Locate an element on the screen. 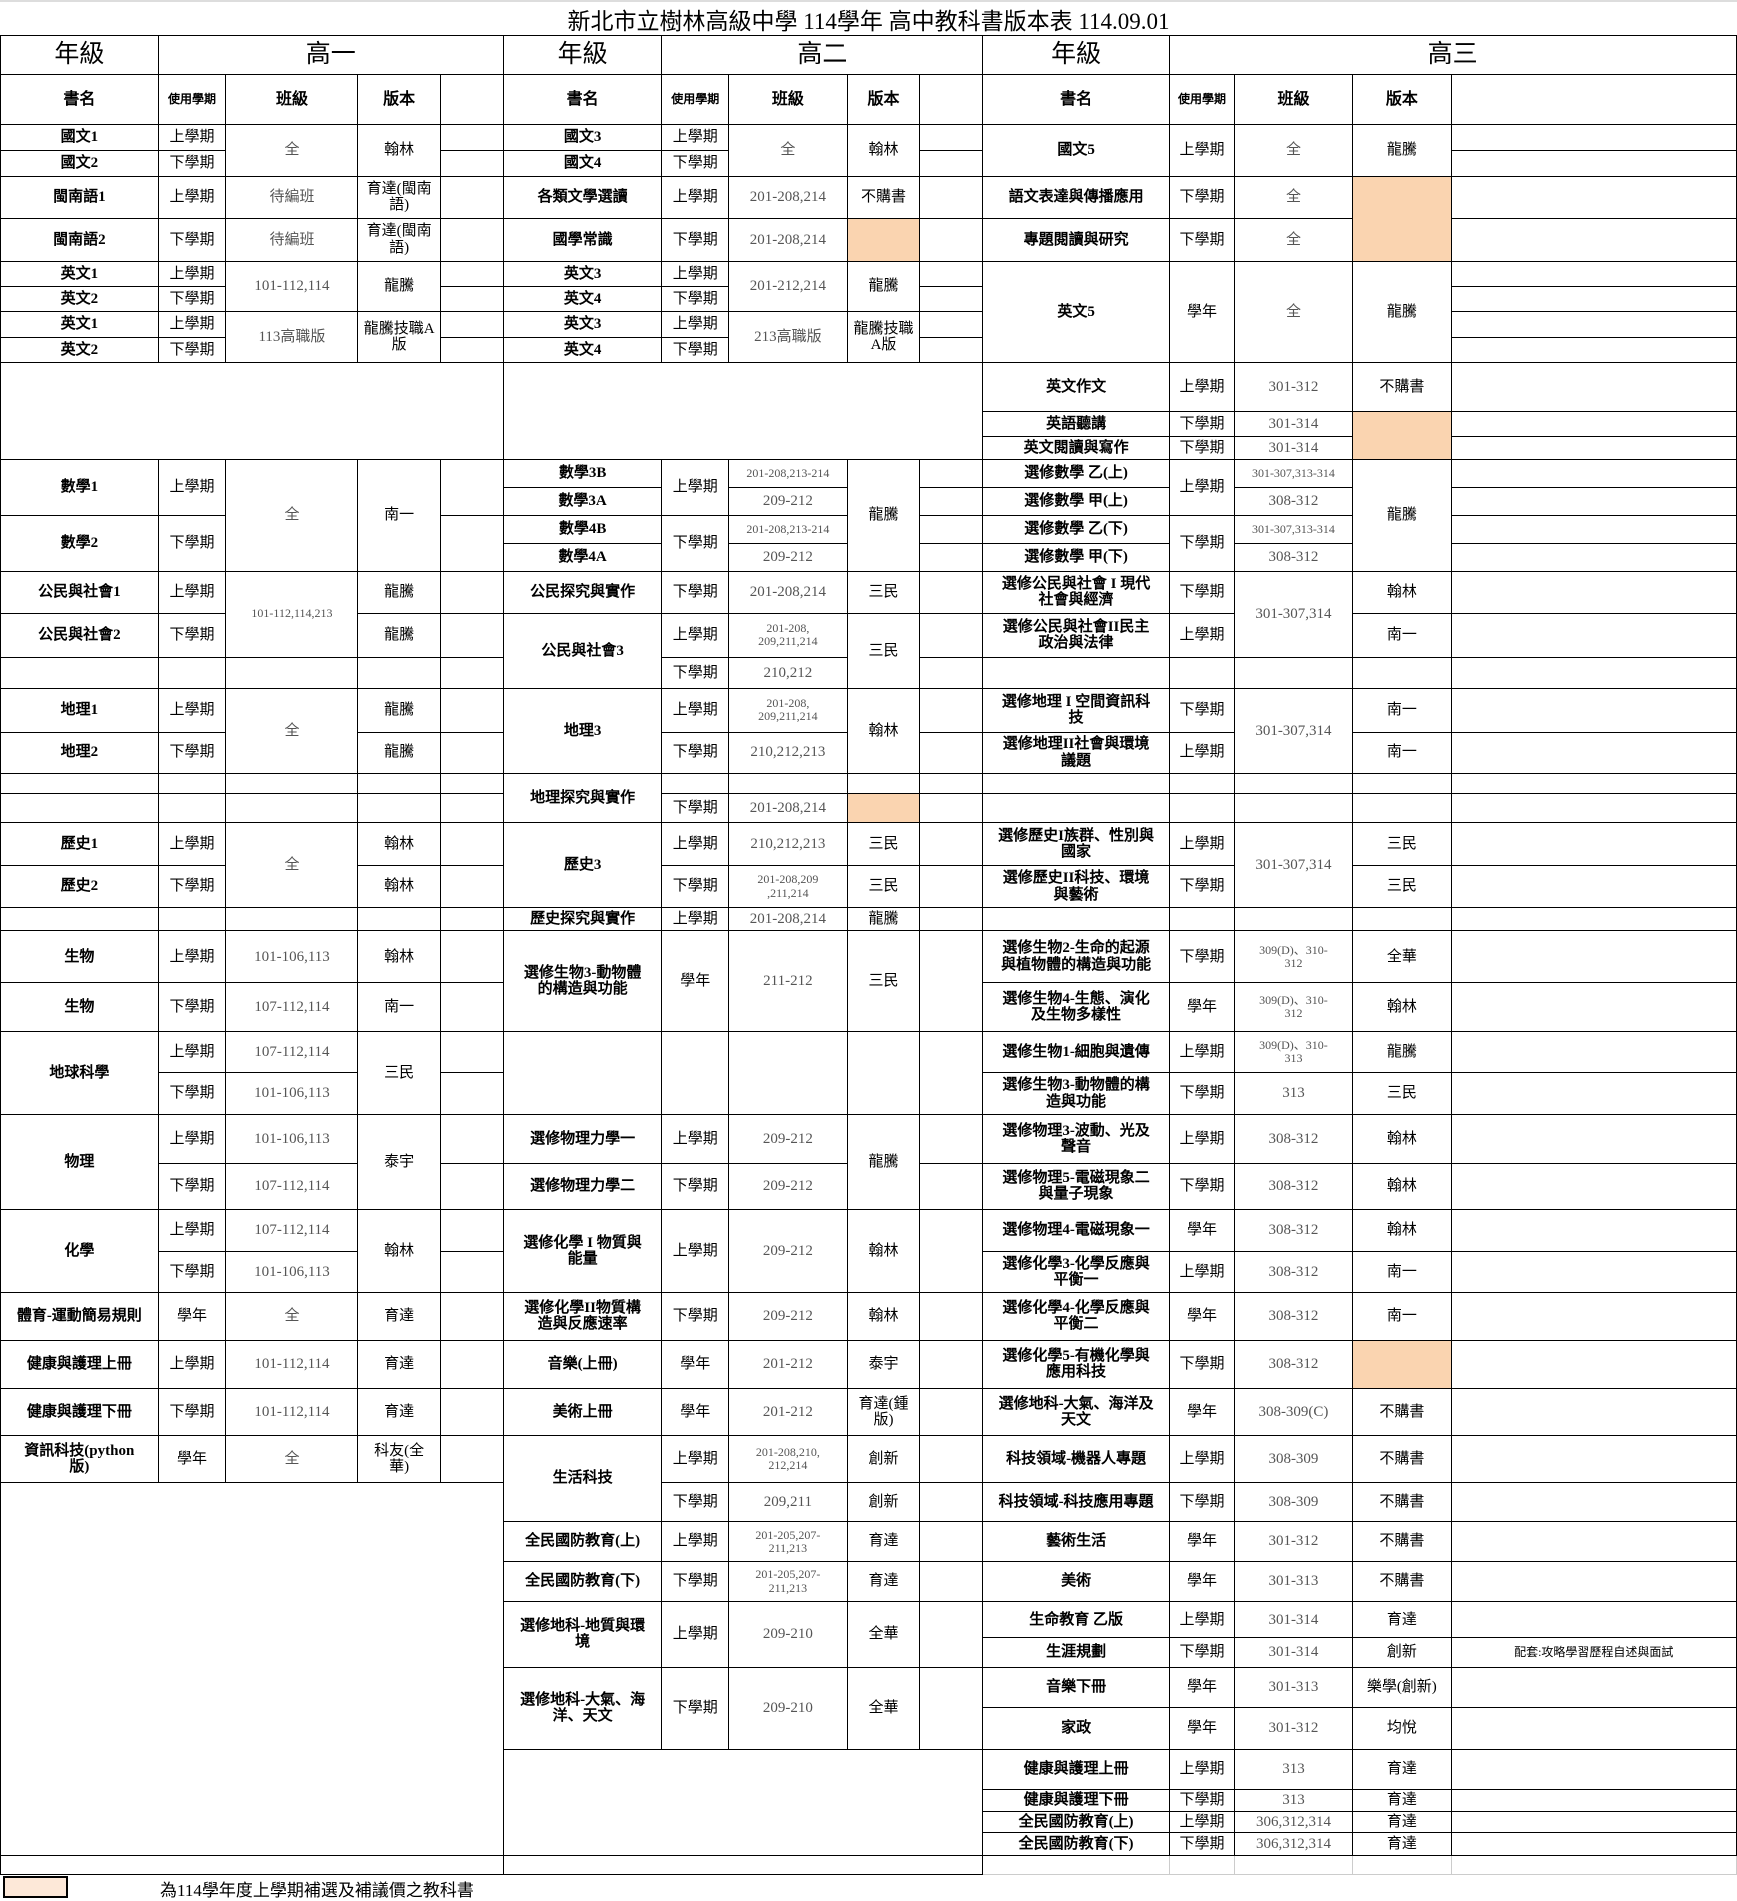  cell-class-range: 201-208, 209,211,214 is located at coordinates (788, 635).